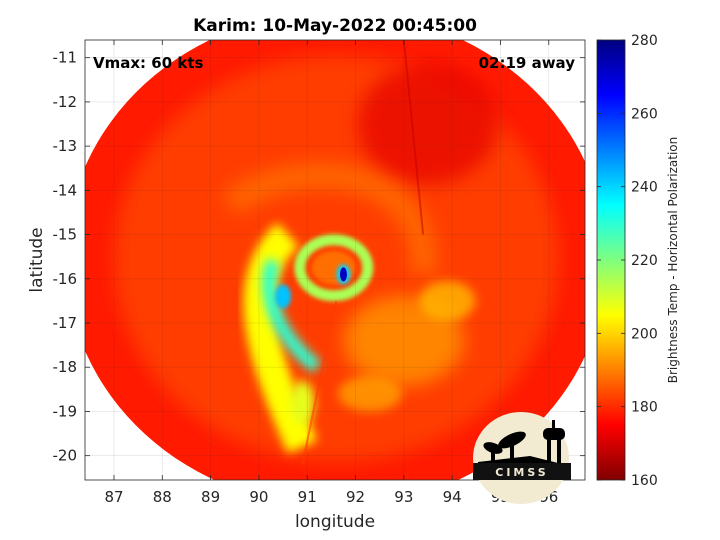 The width and height of the screenshot is (720, 540). Describe the element at coordinates (162, 497) in the screenshot. I see `x-tick-label: 88` at that location.